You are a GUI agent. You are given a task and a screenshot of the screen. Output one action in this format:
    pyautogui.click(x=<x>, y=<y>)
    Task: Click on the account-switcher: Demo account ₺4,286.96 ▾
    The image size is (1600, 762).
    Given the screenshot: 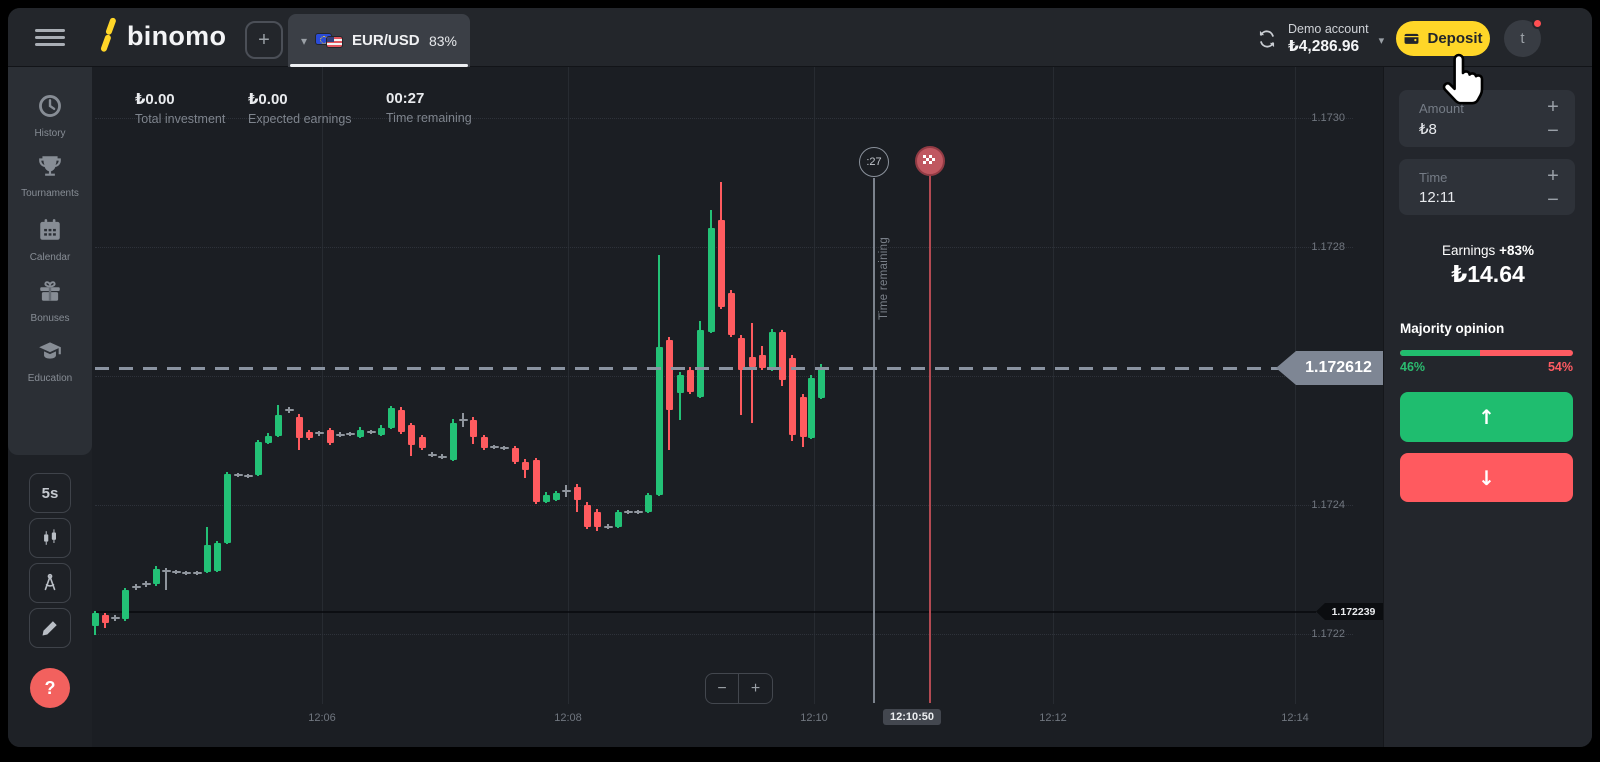 What is the action you would take?
    pyautogui.click(x=1320, y=39)
    